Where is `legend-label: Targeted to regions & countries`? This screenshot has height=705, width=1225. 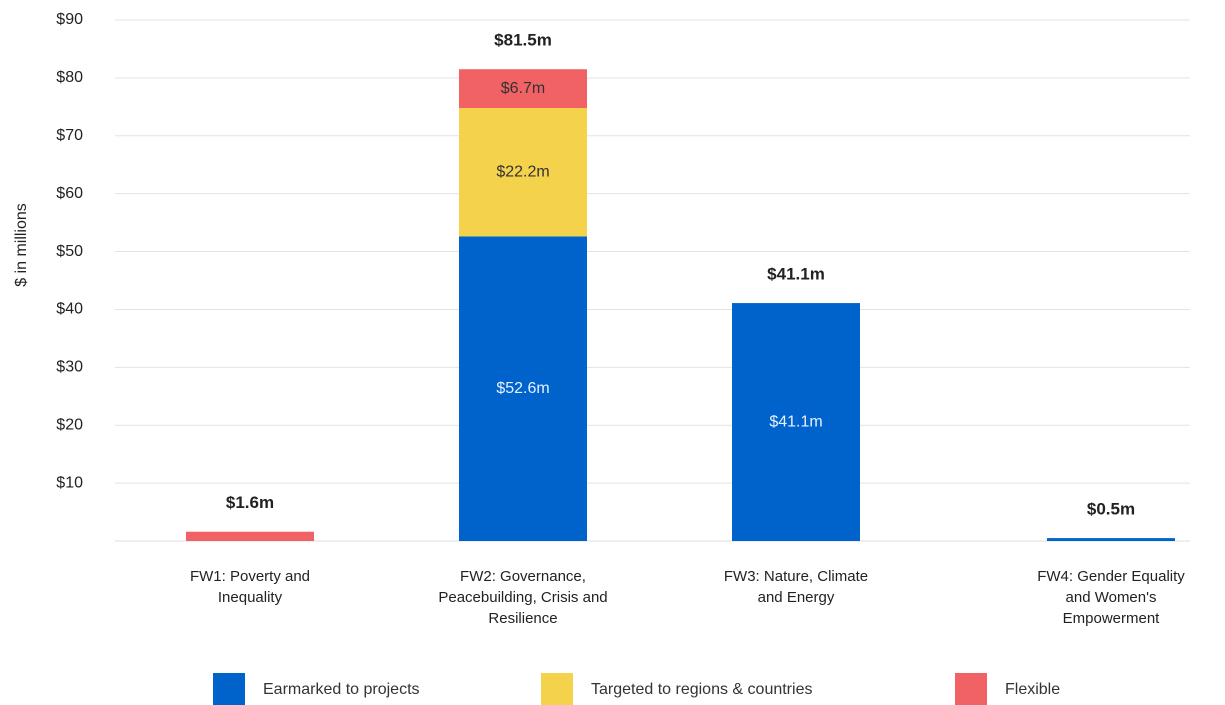 legend-label: Targeted to regions & countries is located at coordinates (701, 689).